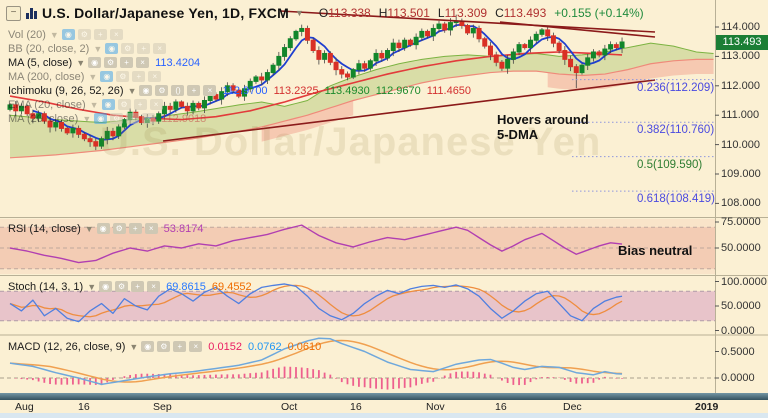 The image size is (768, 418). I want to click on indicator-label: MA (5, close), so click(40, 62).